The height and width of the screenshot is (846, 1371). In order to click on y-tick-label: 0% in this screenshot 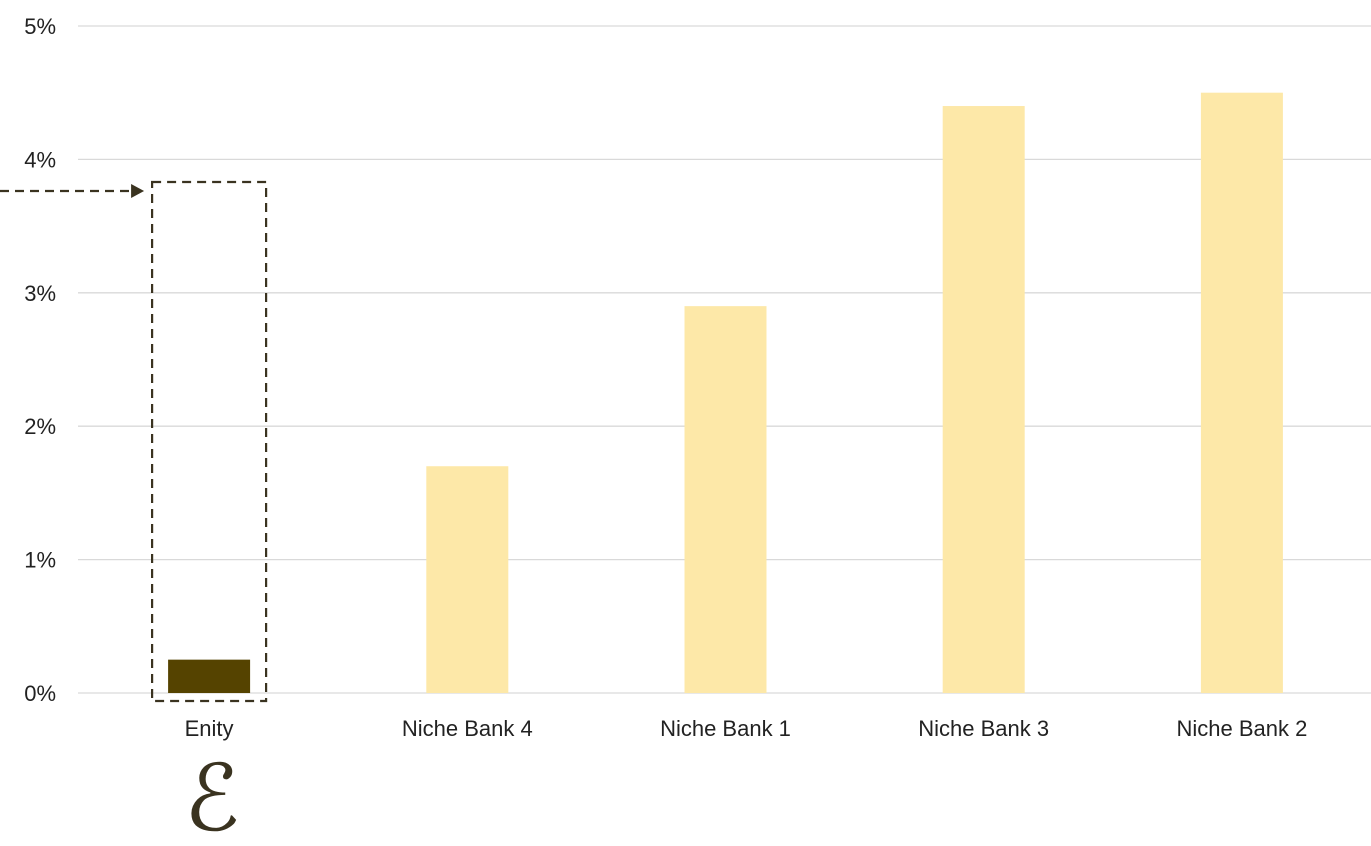, I will do `click(40, 693)`.